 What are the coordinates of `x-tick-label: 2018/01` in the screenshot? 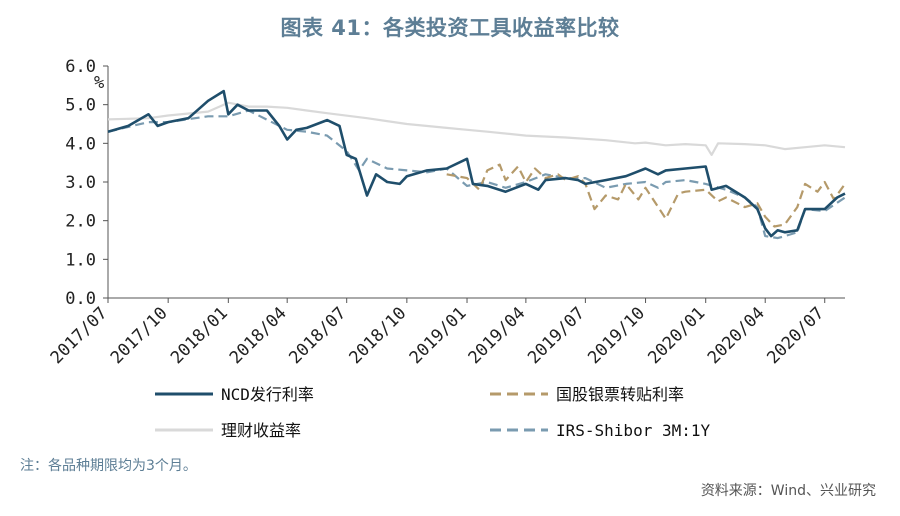 It's located at (199, 335).